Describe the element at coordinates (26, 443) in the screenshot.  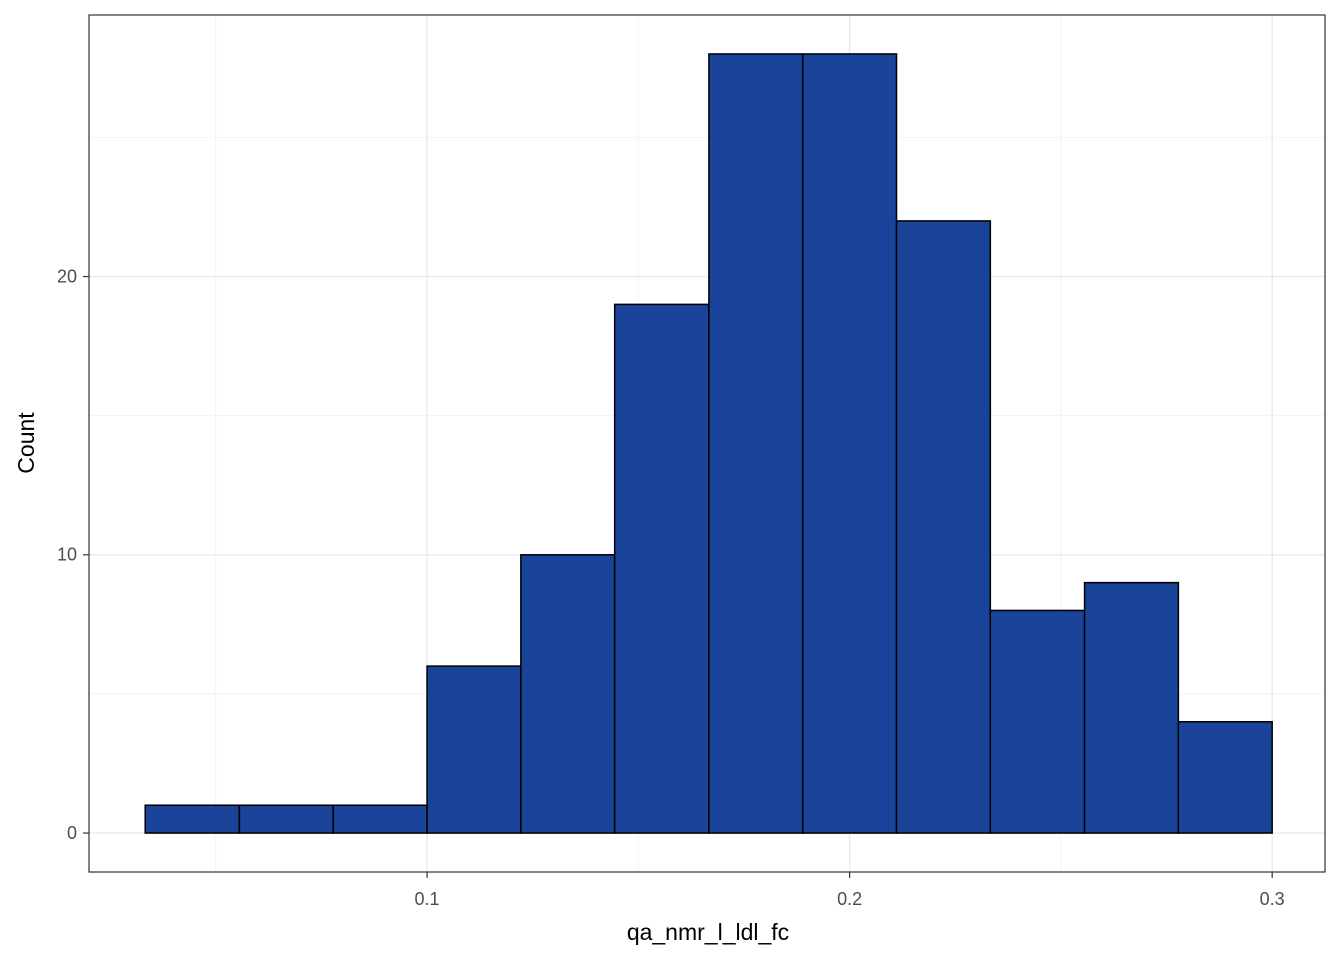
I see `y-axis-title: Count` at that location.